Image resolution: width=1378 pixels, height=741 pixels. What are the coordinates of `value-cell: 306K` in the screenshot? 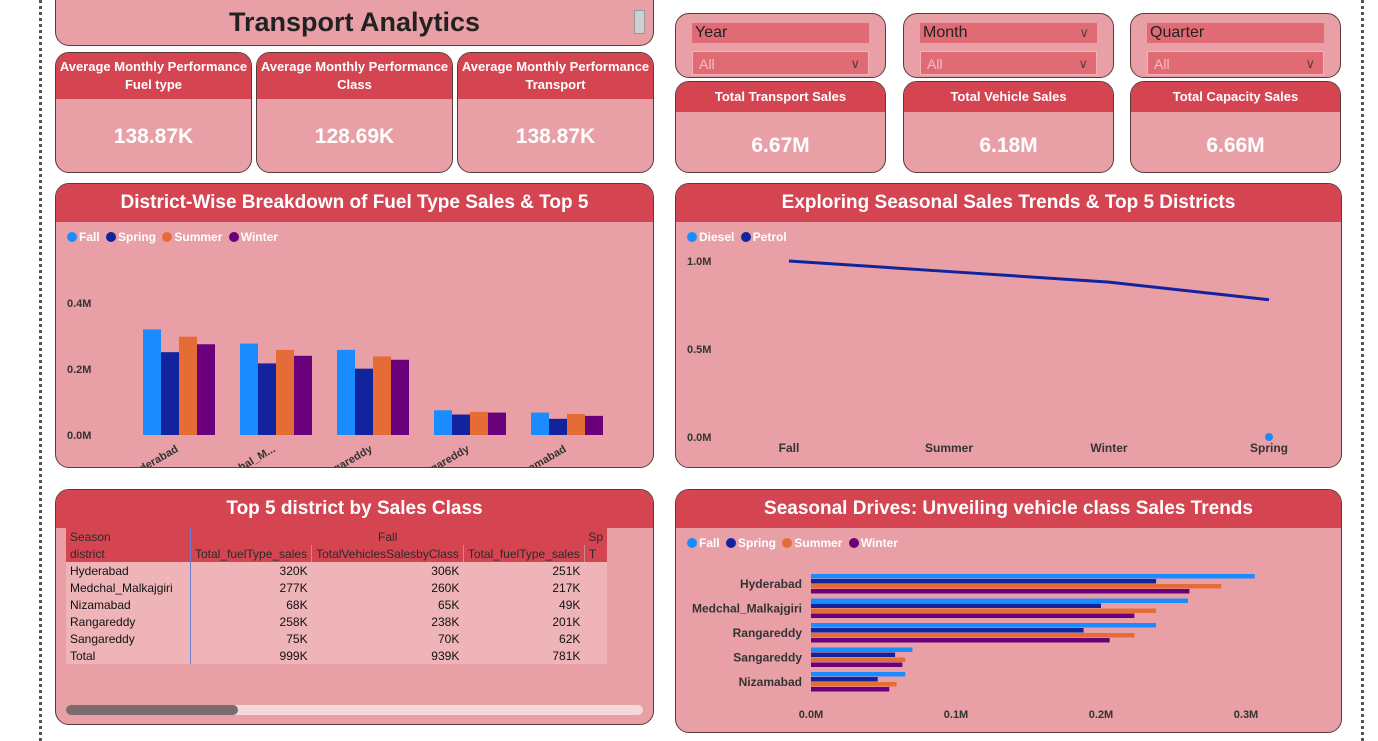 It's located at (445, 570).